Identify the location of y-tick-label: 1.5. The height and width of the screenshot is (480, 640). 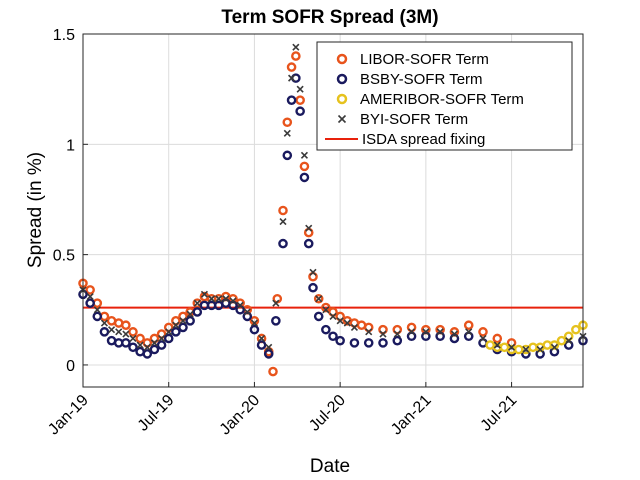
(64, 35).